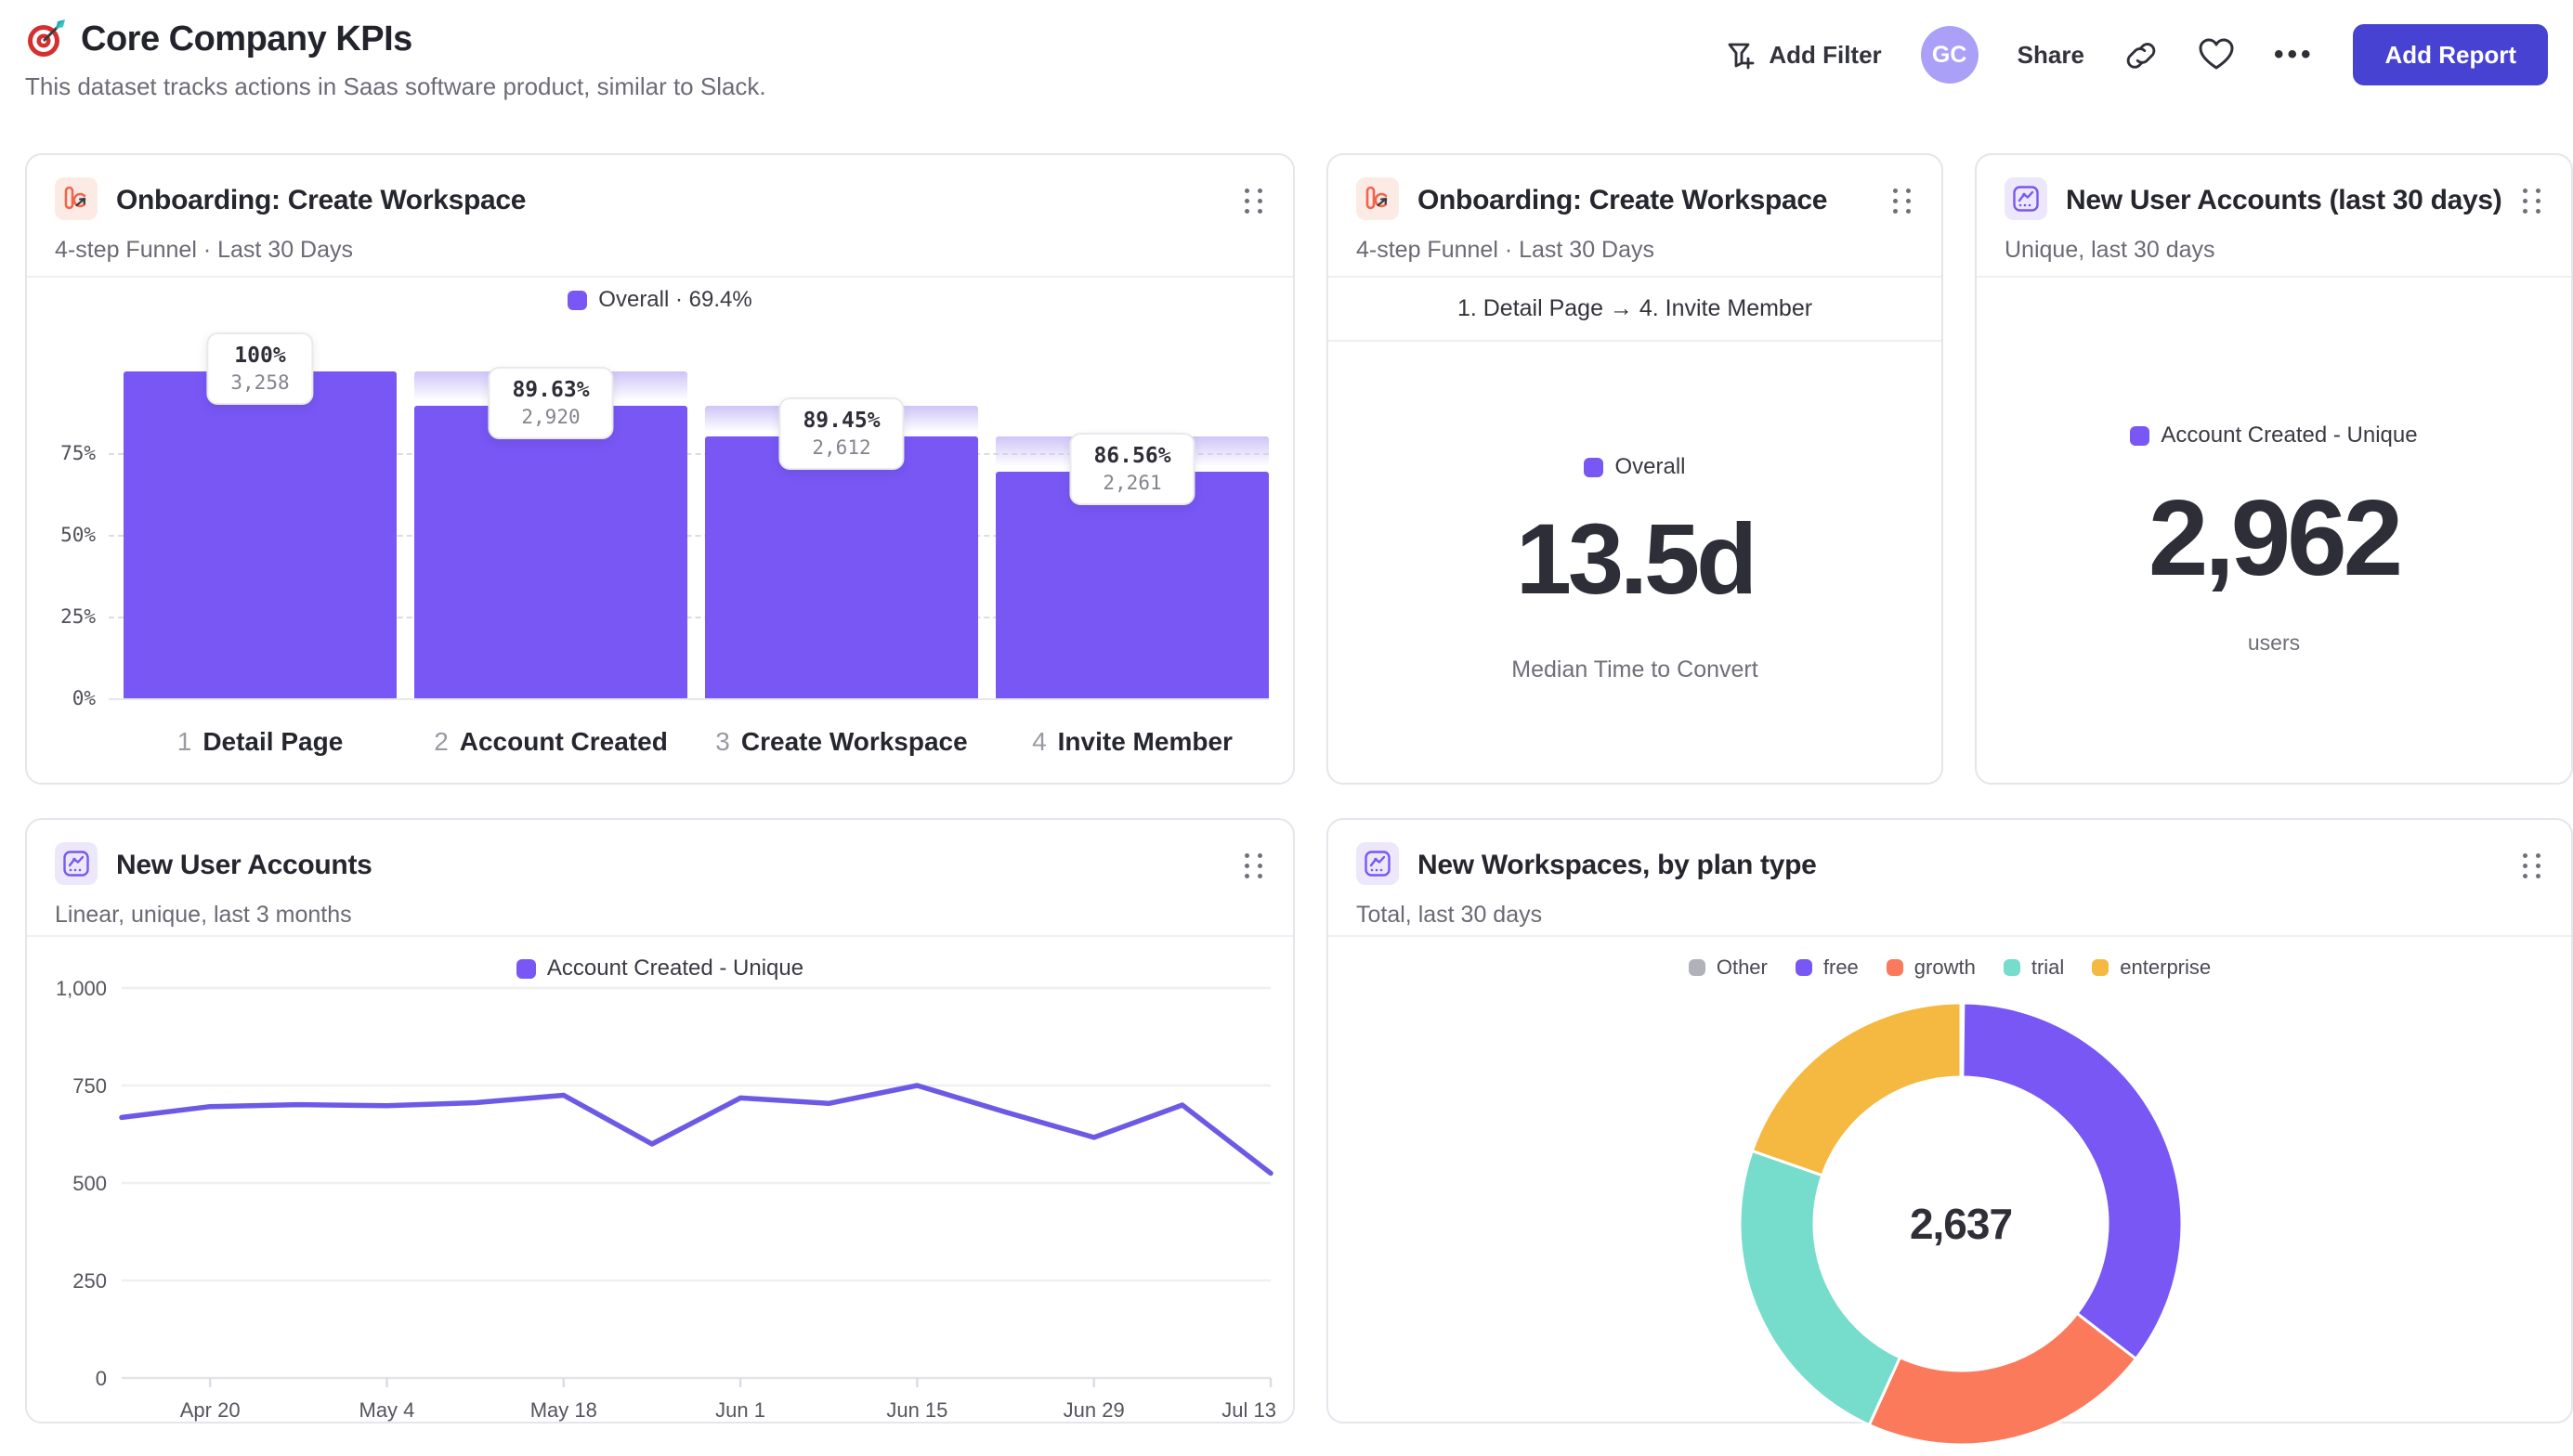 The image size is (2573, 1456). I want to click on y-axis-label: 1,000, so click(82, 988).